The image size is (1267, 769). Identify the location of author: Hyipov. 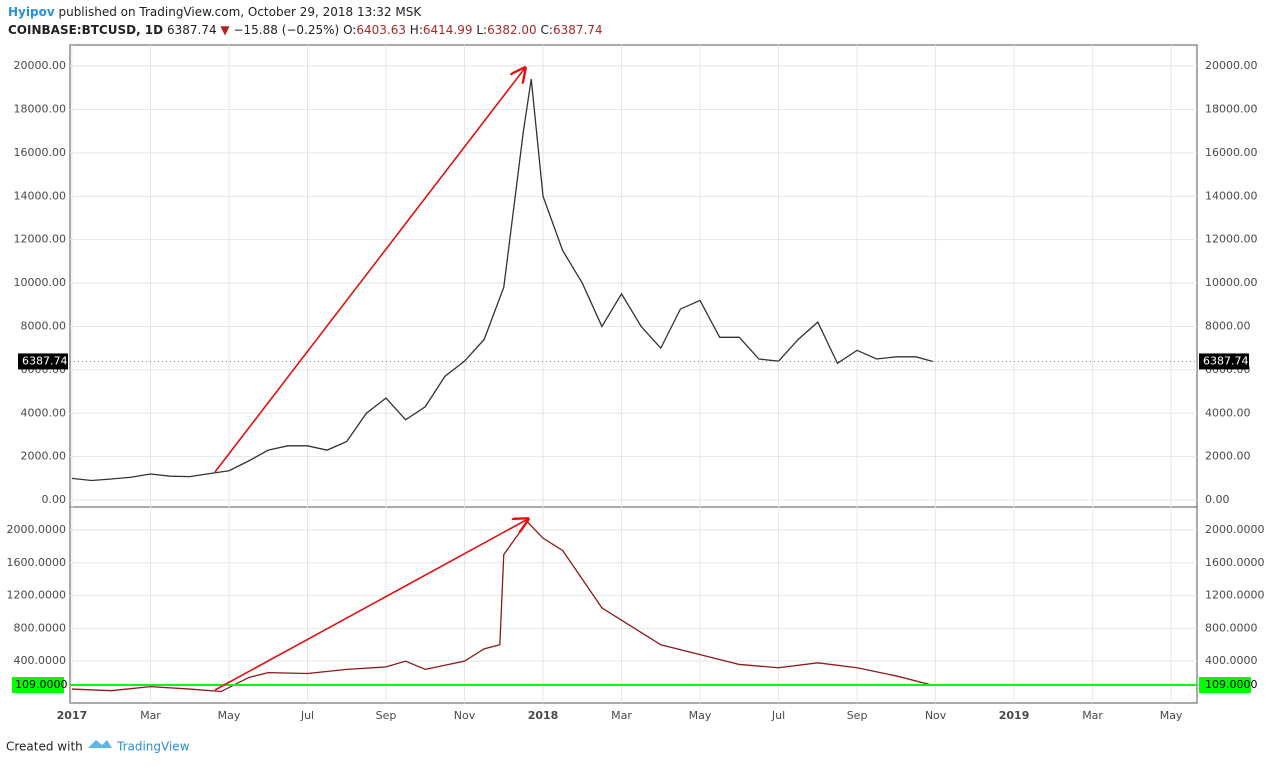
(31, 12).